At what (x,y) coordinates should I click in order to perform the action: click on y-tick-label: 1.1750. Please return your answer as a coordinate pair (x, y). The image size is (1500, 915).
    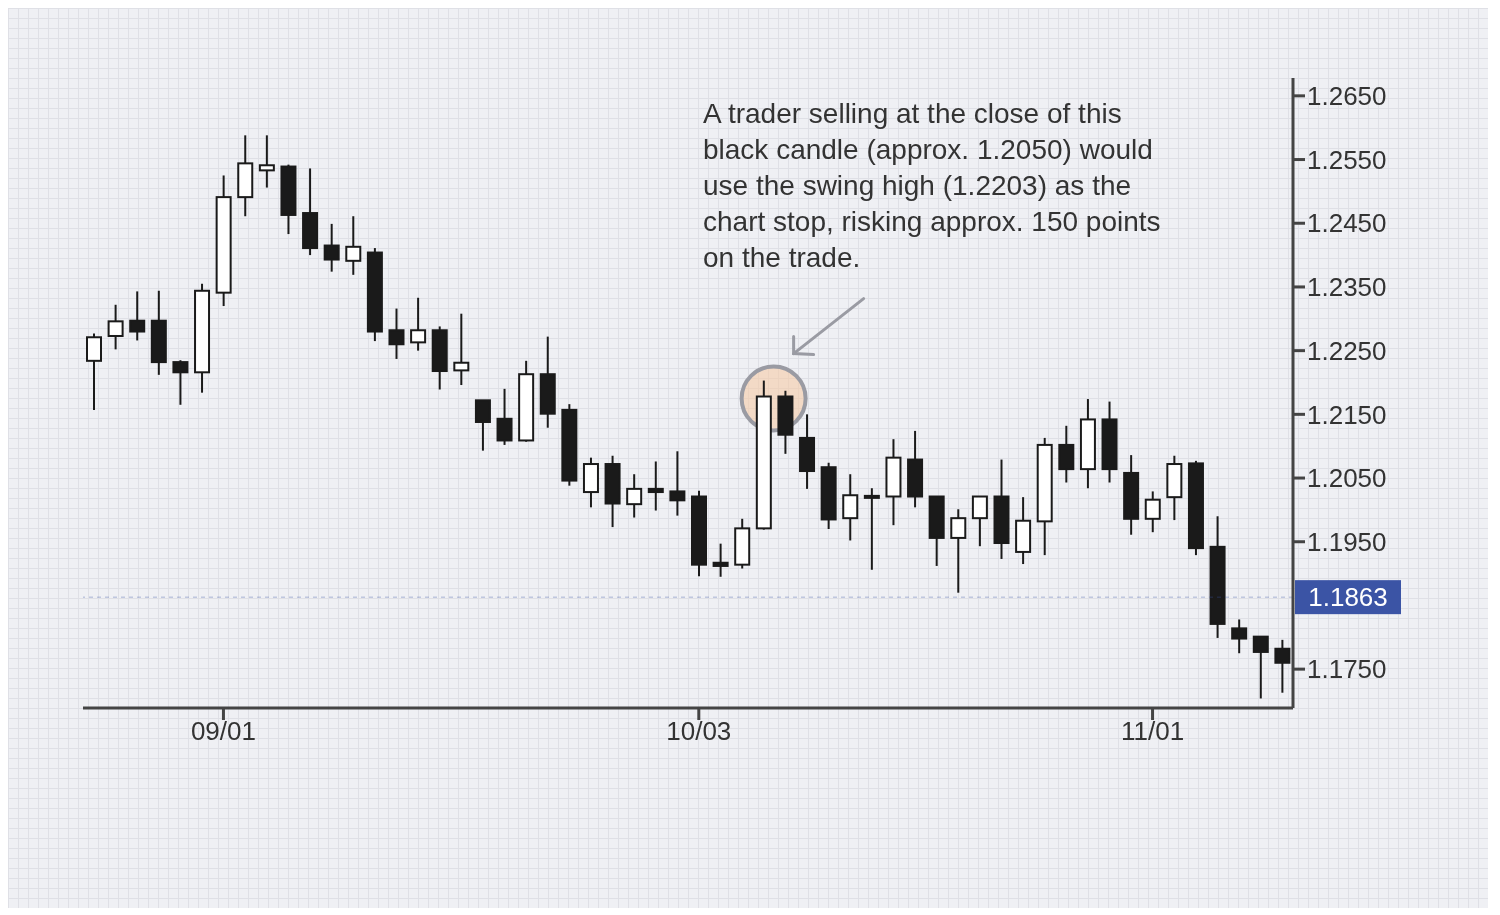
    Looking at the image, I should click on (1347, 669).